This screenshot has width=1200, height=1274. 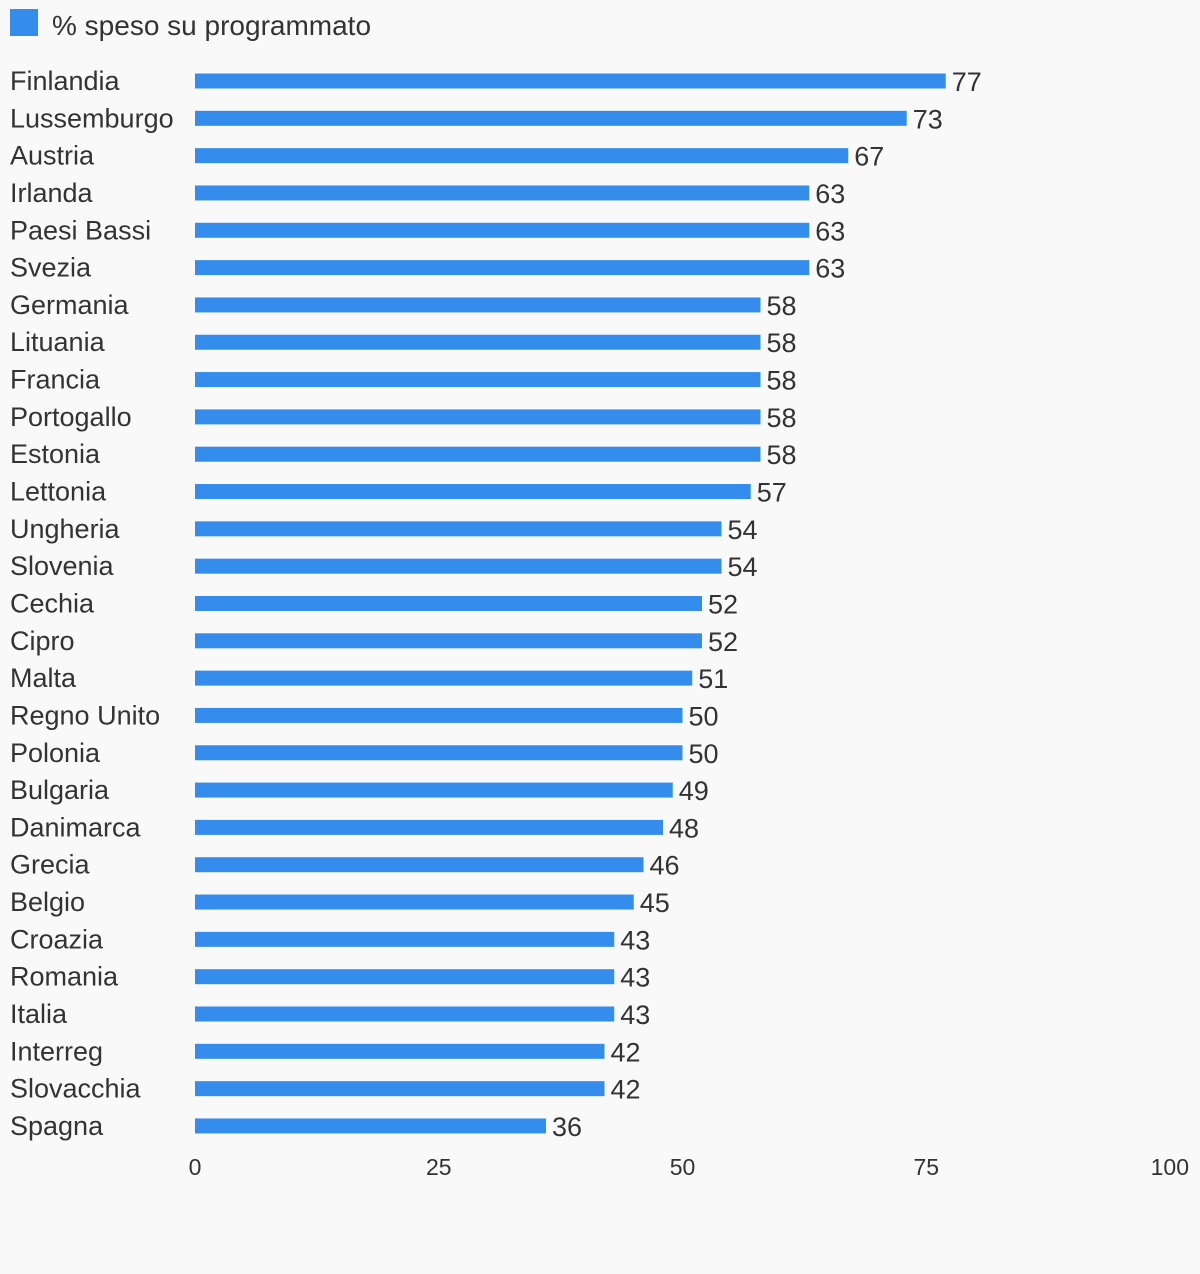 What do you see at coordinates (71, 417) in the screenshot?
I see `category-label-portogallo: Portogallo` at bounding box center [71, 417].